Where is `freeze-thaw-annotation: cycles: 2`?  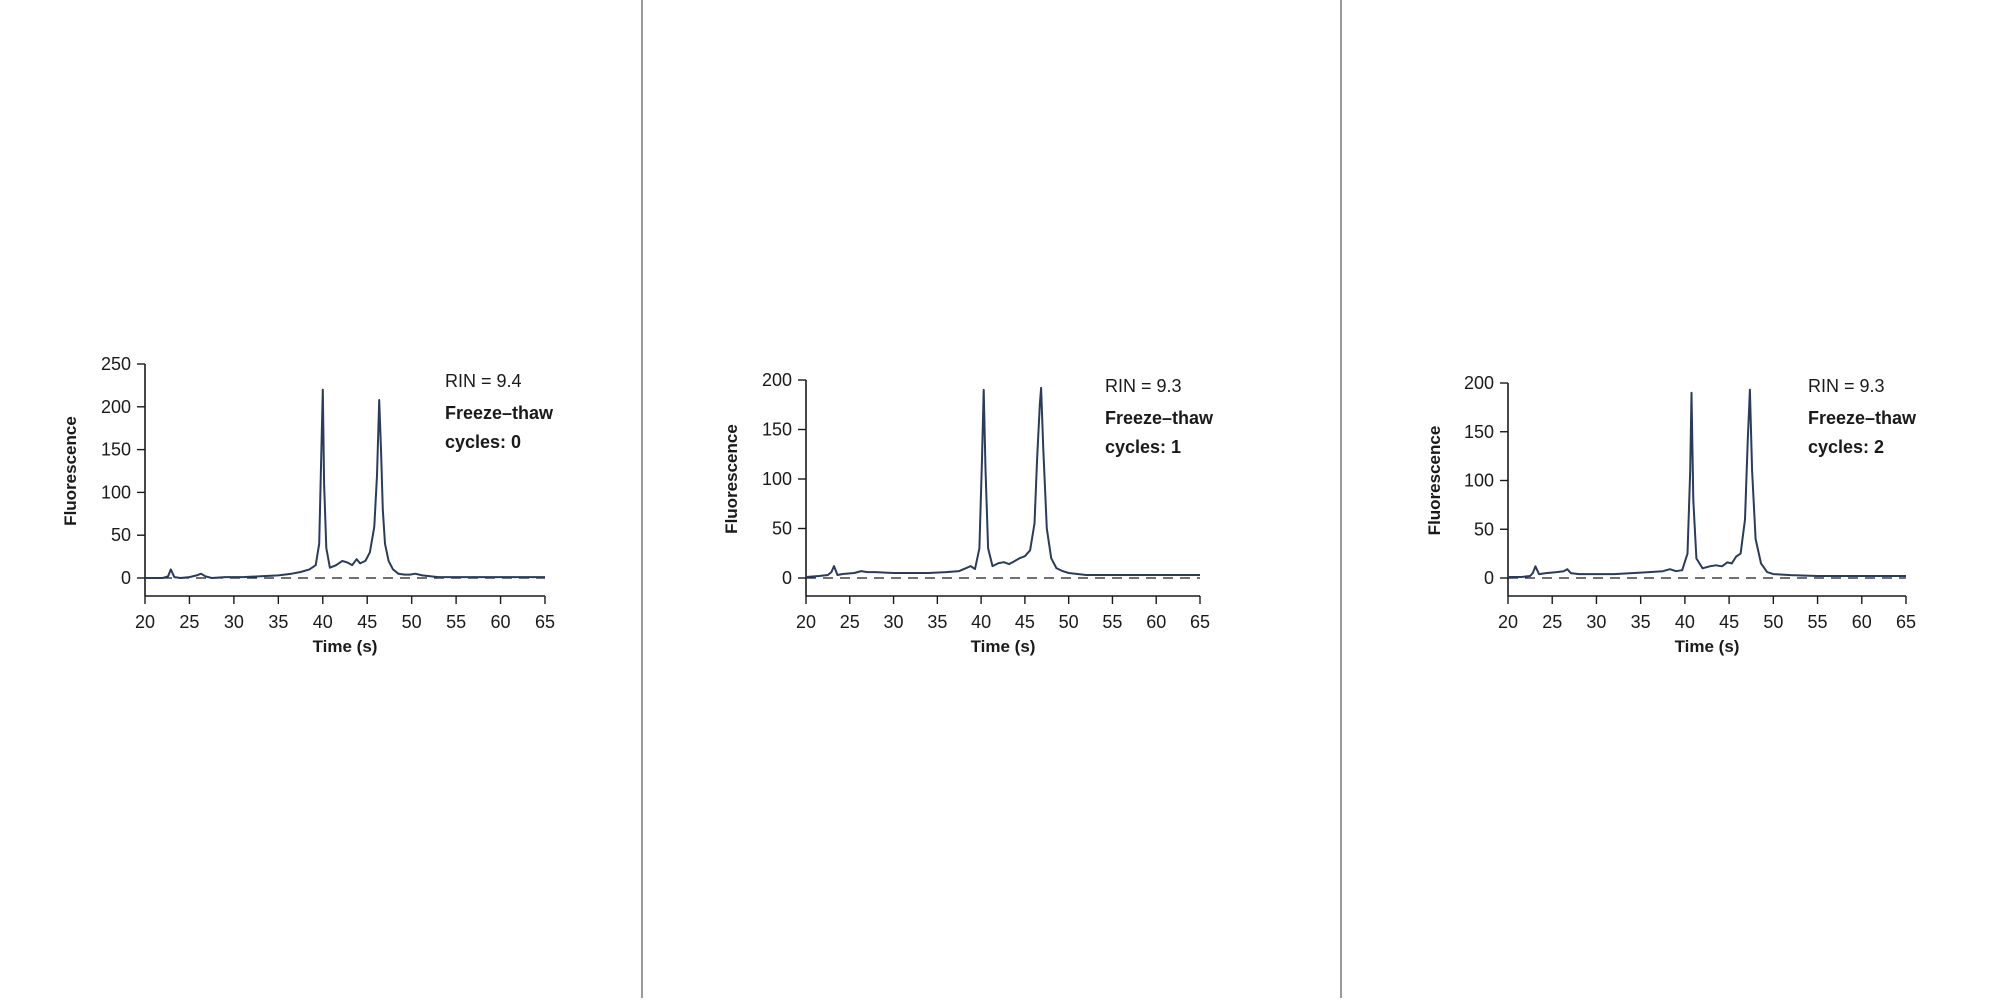
freeze-thaw-annotation: cycles: 2 is located at coordinates (1846, 447).